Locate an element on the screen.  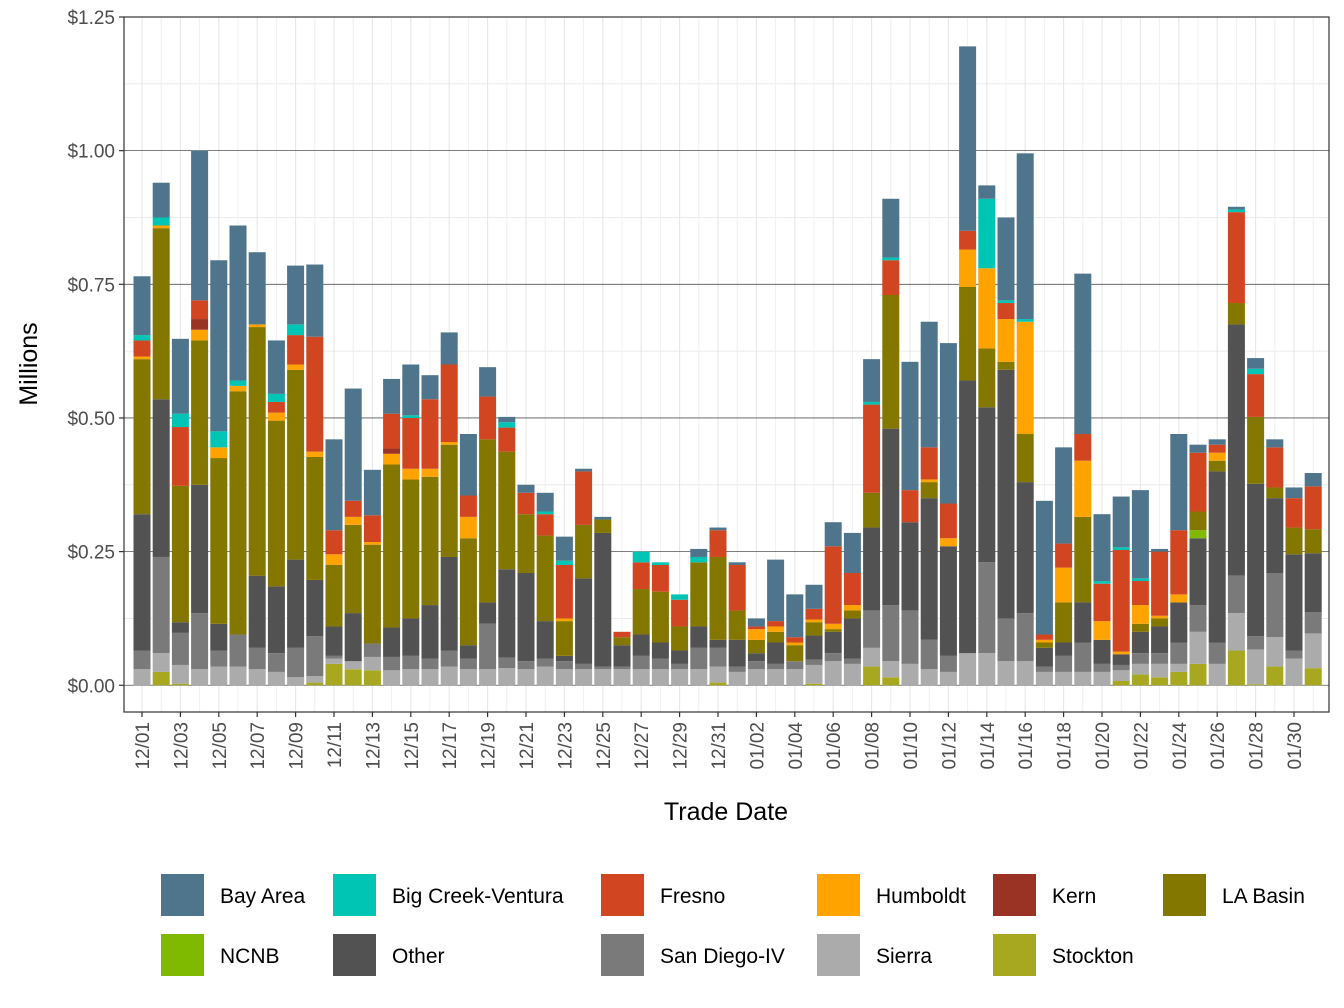
legend-item: Humboldt is located at coordinates (891, 895).